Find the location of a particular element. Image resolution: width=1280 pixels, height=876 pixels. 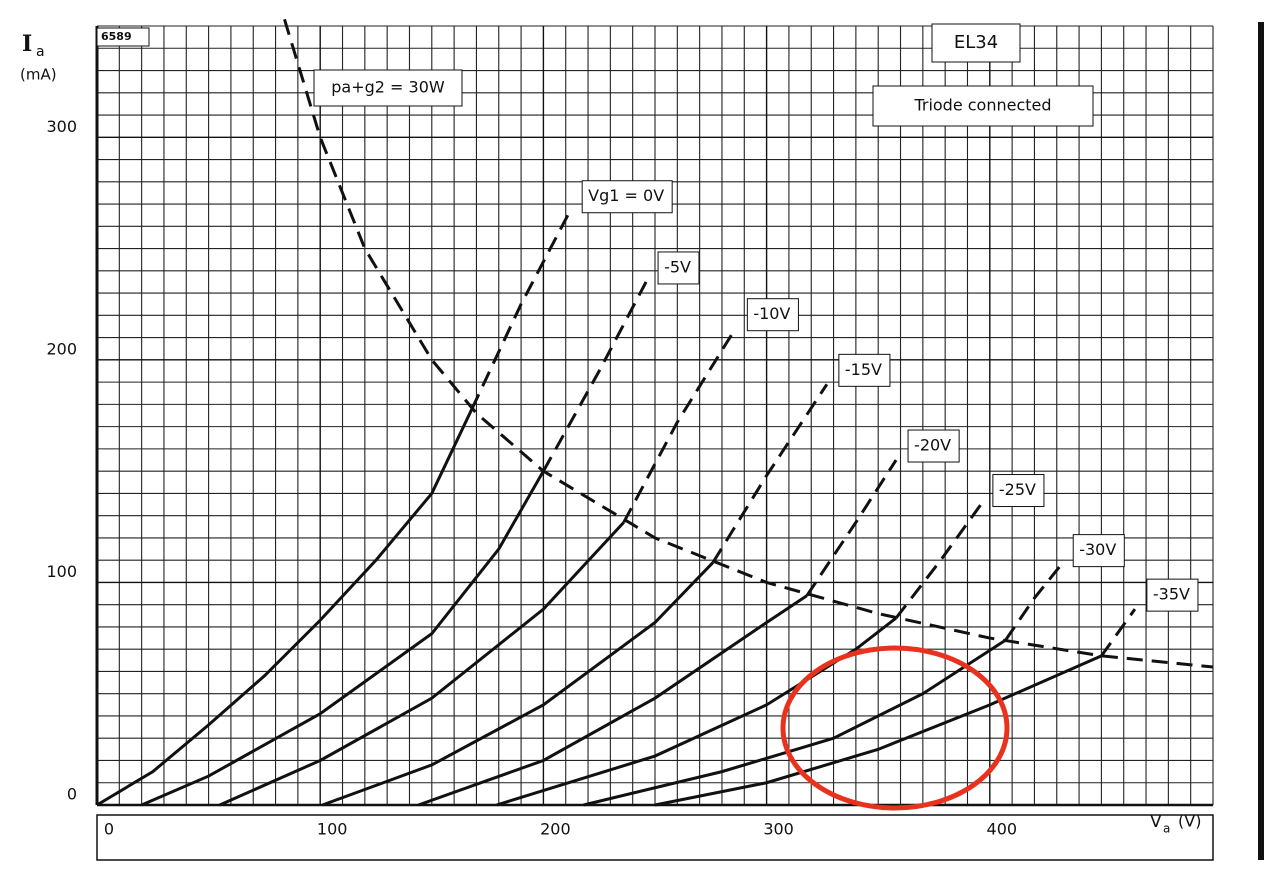

curve-label: -20V is located at coordinates (932, 445).